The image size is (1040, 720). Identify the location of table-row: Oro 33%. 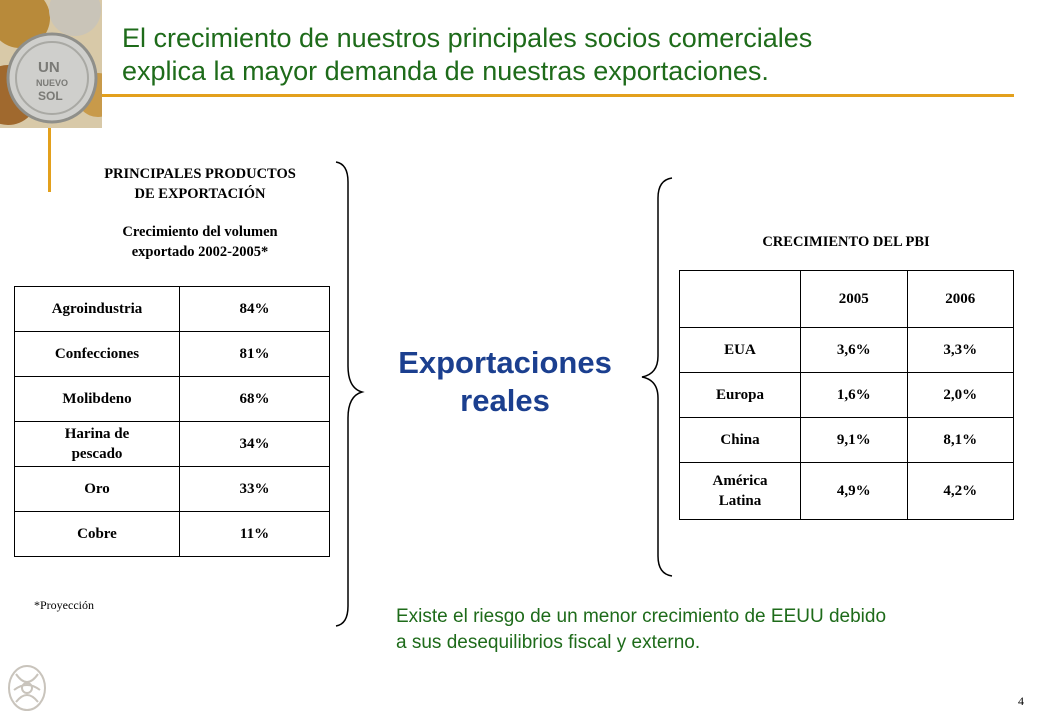
(172, 489).